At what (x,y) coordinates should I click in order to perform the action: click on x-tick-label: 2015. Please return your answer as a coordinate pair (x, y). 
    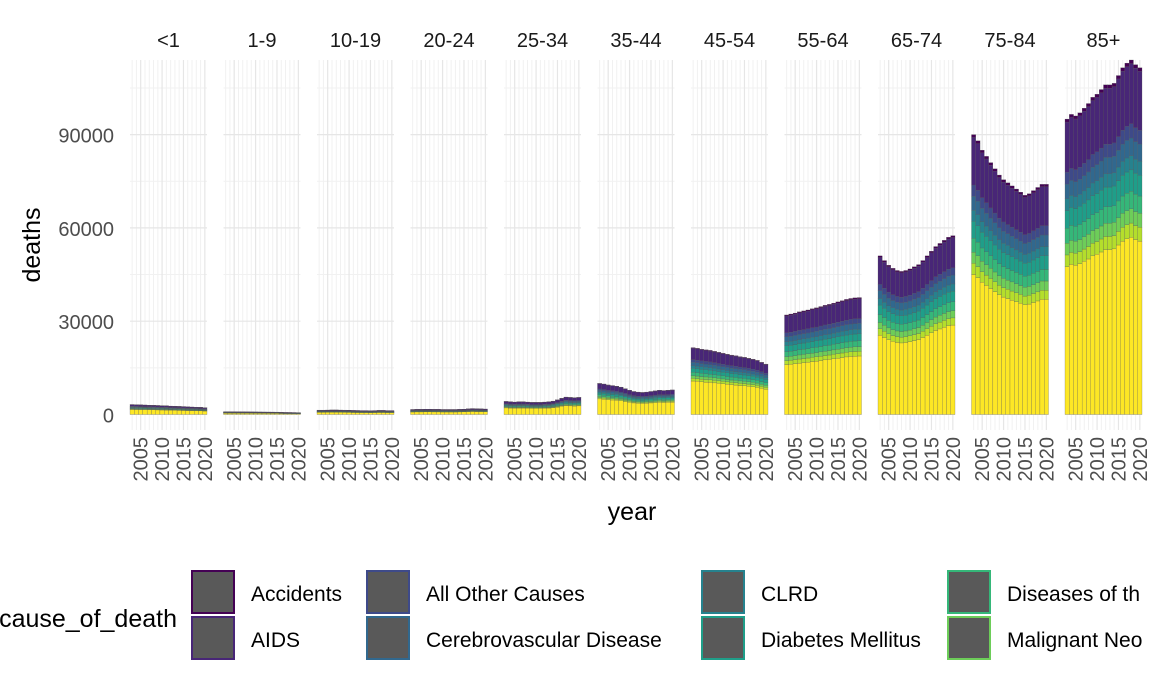
    Looking at the image, I should click on (278, 459).